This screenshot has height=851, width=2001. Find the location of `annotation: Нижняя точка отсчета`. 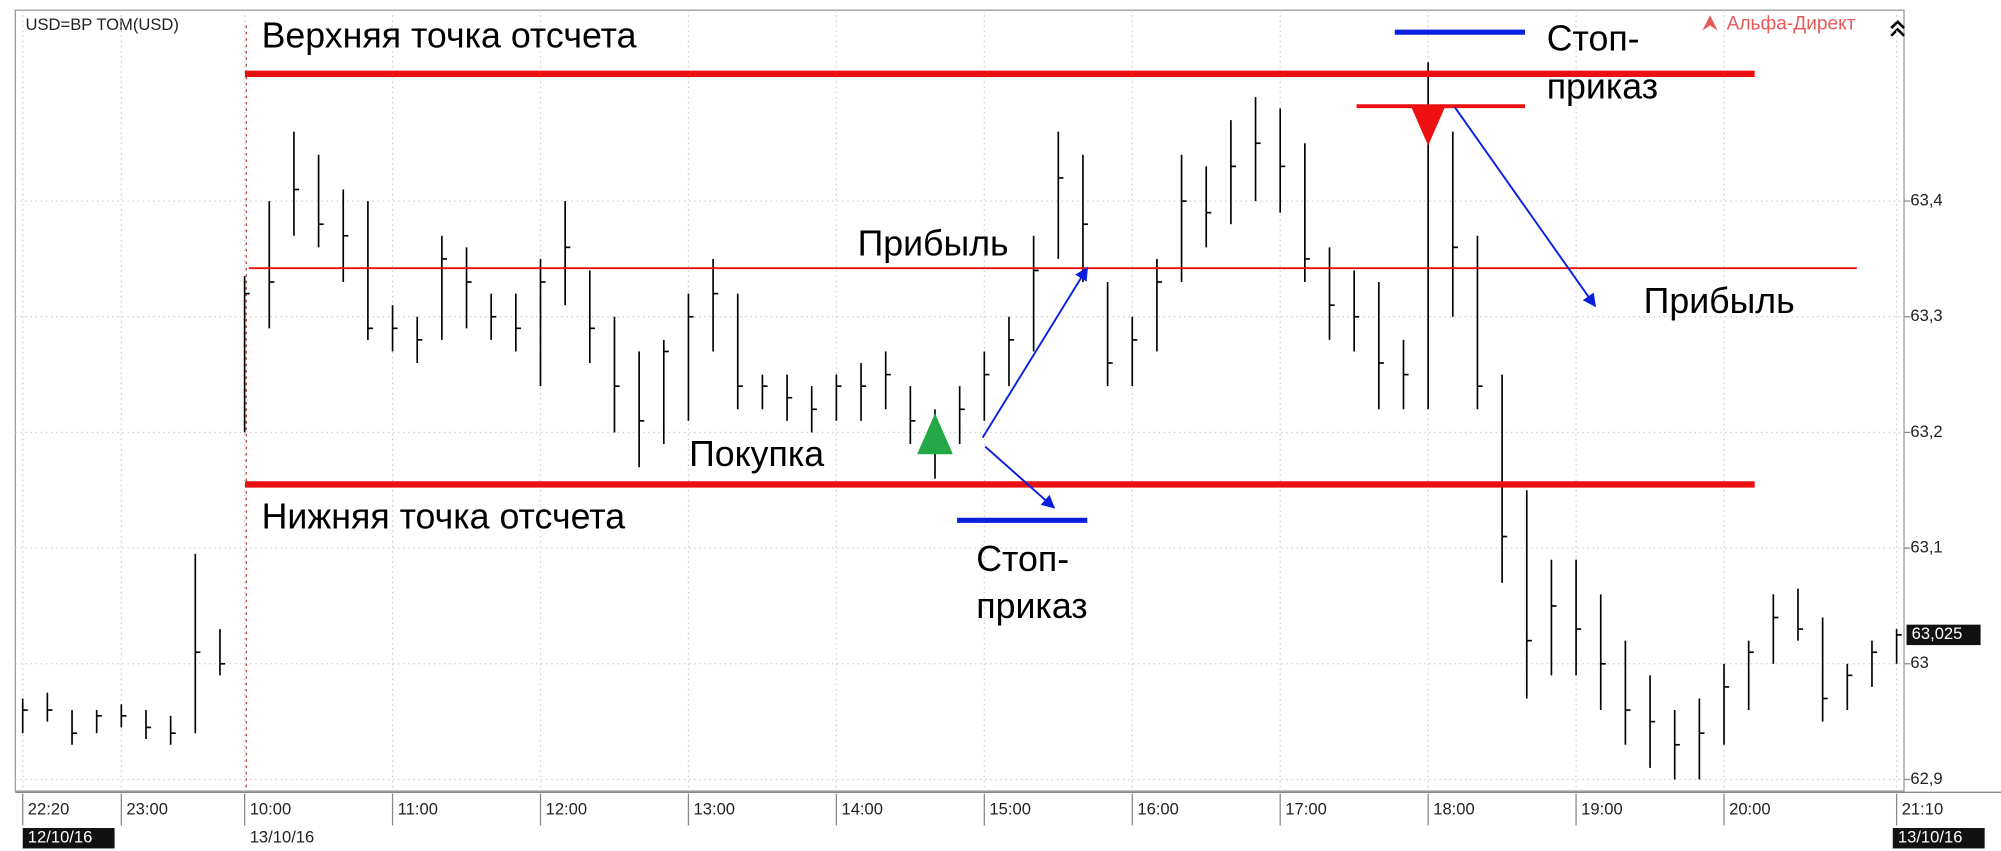

annotation: Нижняя точка отсчета is located at coordinates (444, 517).